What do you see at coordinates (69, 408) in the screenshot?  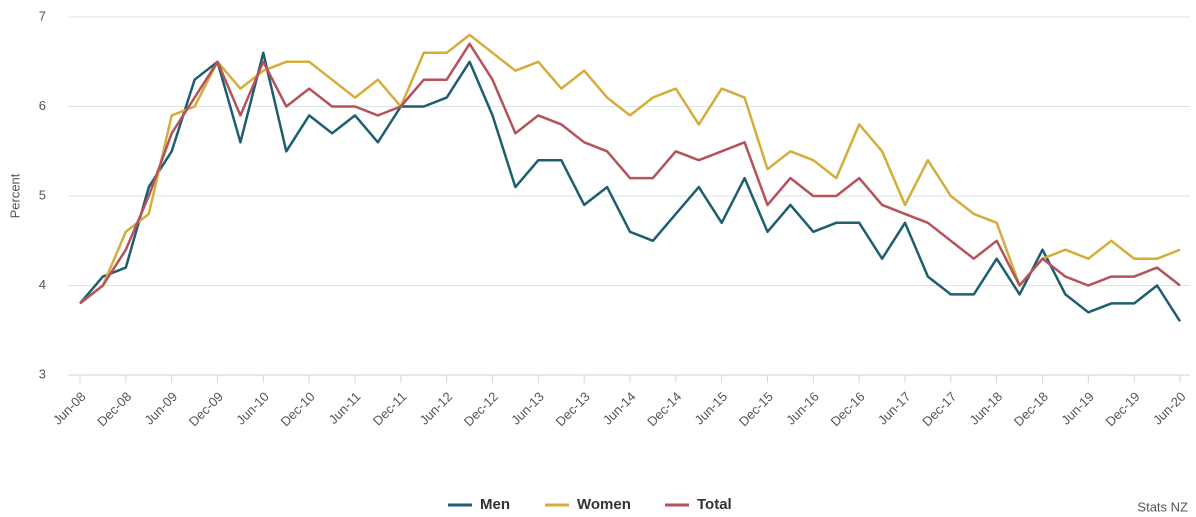 I see `x-tick-label: Jun-08` at bounding box center [69, 408].